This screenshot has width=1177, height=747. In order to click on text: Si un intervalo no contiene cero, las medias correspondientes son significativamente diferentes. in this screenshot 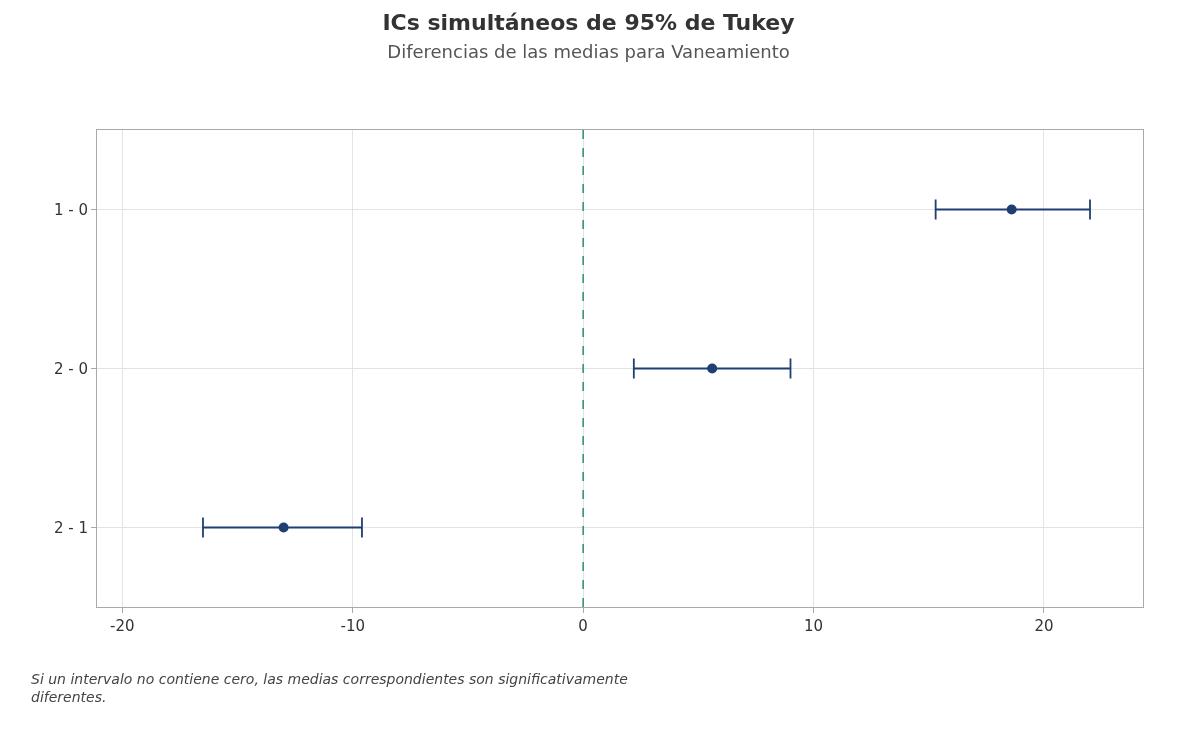, I will do `click(329, 688)`.